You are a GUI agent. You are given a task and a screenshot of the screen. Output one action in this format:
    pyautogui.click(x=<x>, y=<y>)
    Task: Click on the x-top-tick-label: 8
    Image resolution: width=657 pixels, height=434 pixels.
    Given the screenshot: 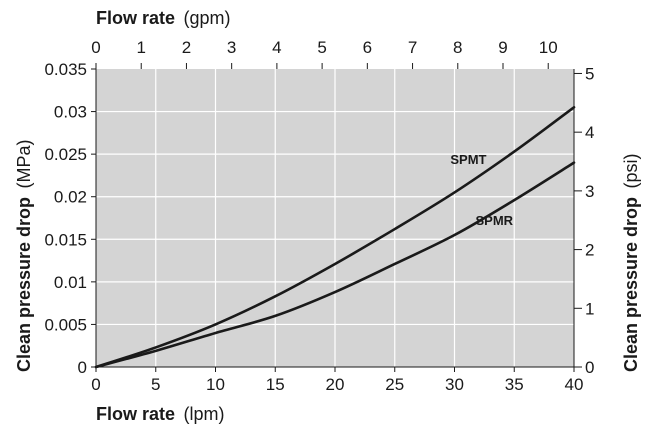 What is the action you would take?
    pyautogui.click(x=457, y=47)
    